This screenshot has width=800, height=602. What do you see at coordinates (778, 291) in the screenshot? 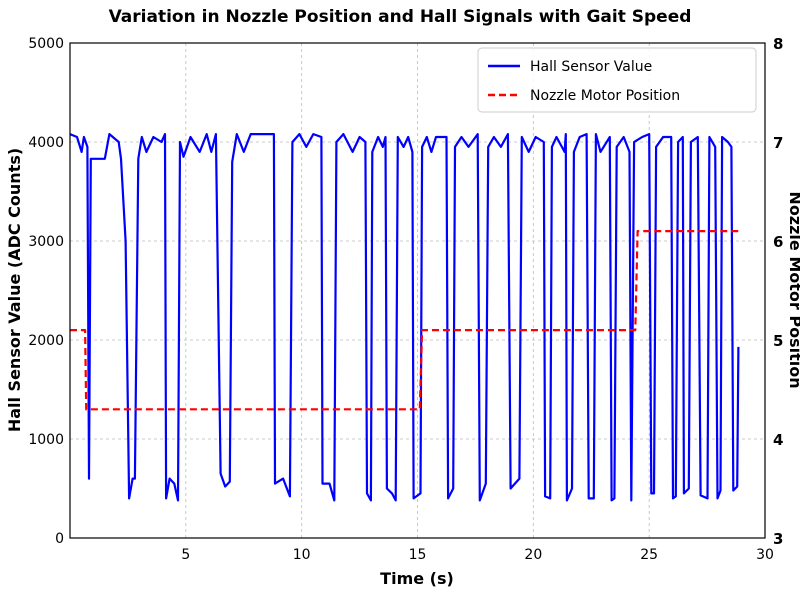
I see `y2-axis-ticks: 3 4 5 6 7 8` at bounding box center [778, 291].